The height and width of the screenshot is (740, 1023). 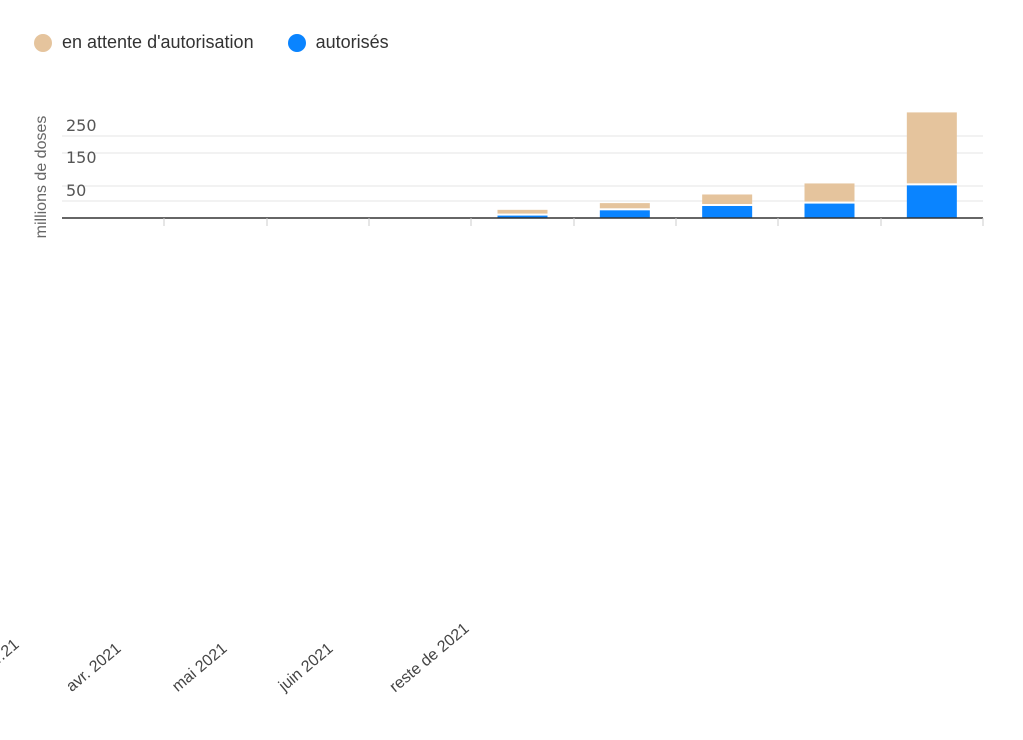 I want to click on y-tick-label: 50, so click(x=76, y=190).